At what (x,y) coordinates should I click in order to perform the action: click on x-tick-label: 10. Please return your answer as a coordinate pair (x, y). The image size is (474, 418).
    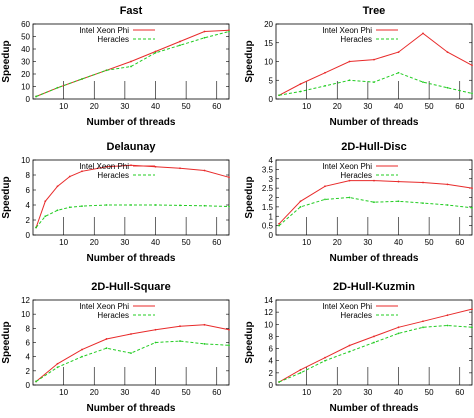
    Looking at the image, I should click on (63, 392).